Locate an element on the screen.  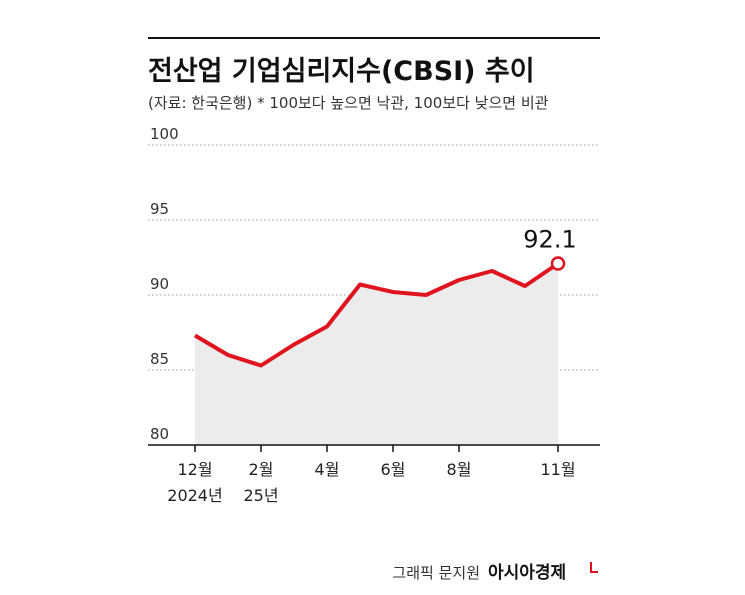
y-tick-label: 85 is located at coordinates (159, 359).